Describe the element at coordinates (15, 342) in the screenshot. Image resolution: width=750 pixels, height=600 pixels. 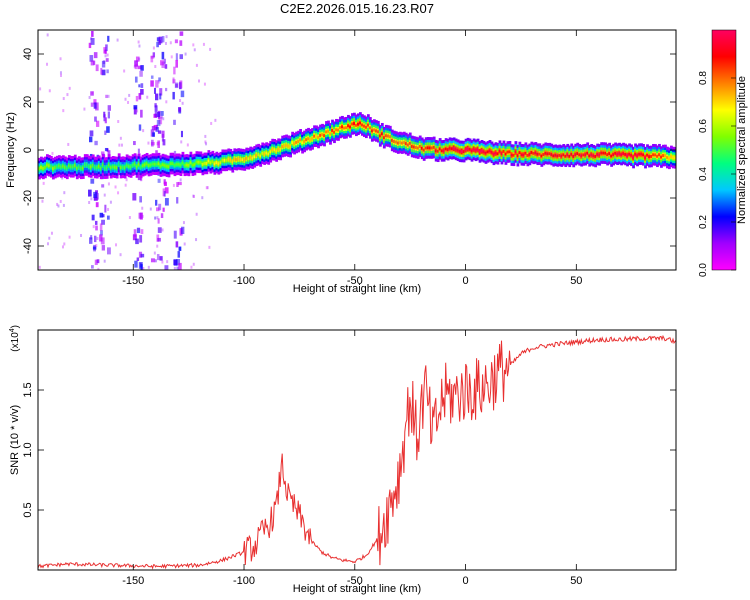
I see `snr-scale-base: (x10` at that location.